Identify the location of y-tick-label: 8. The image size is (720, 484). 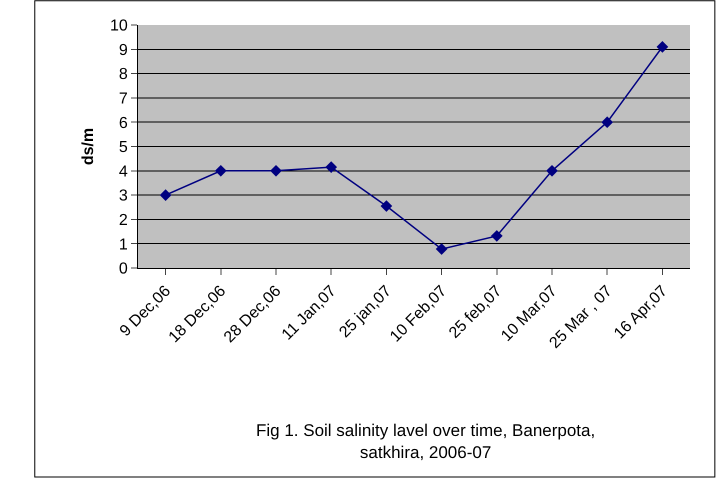
(123, 75).